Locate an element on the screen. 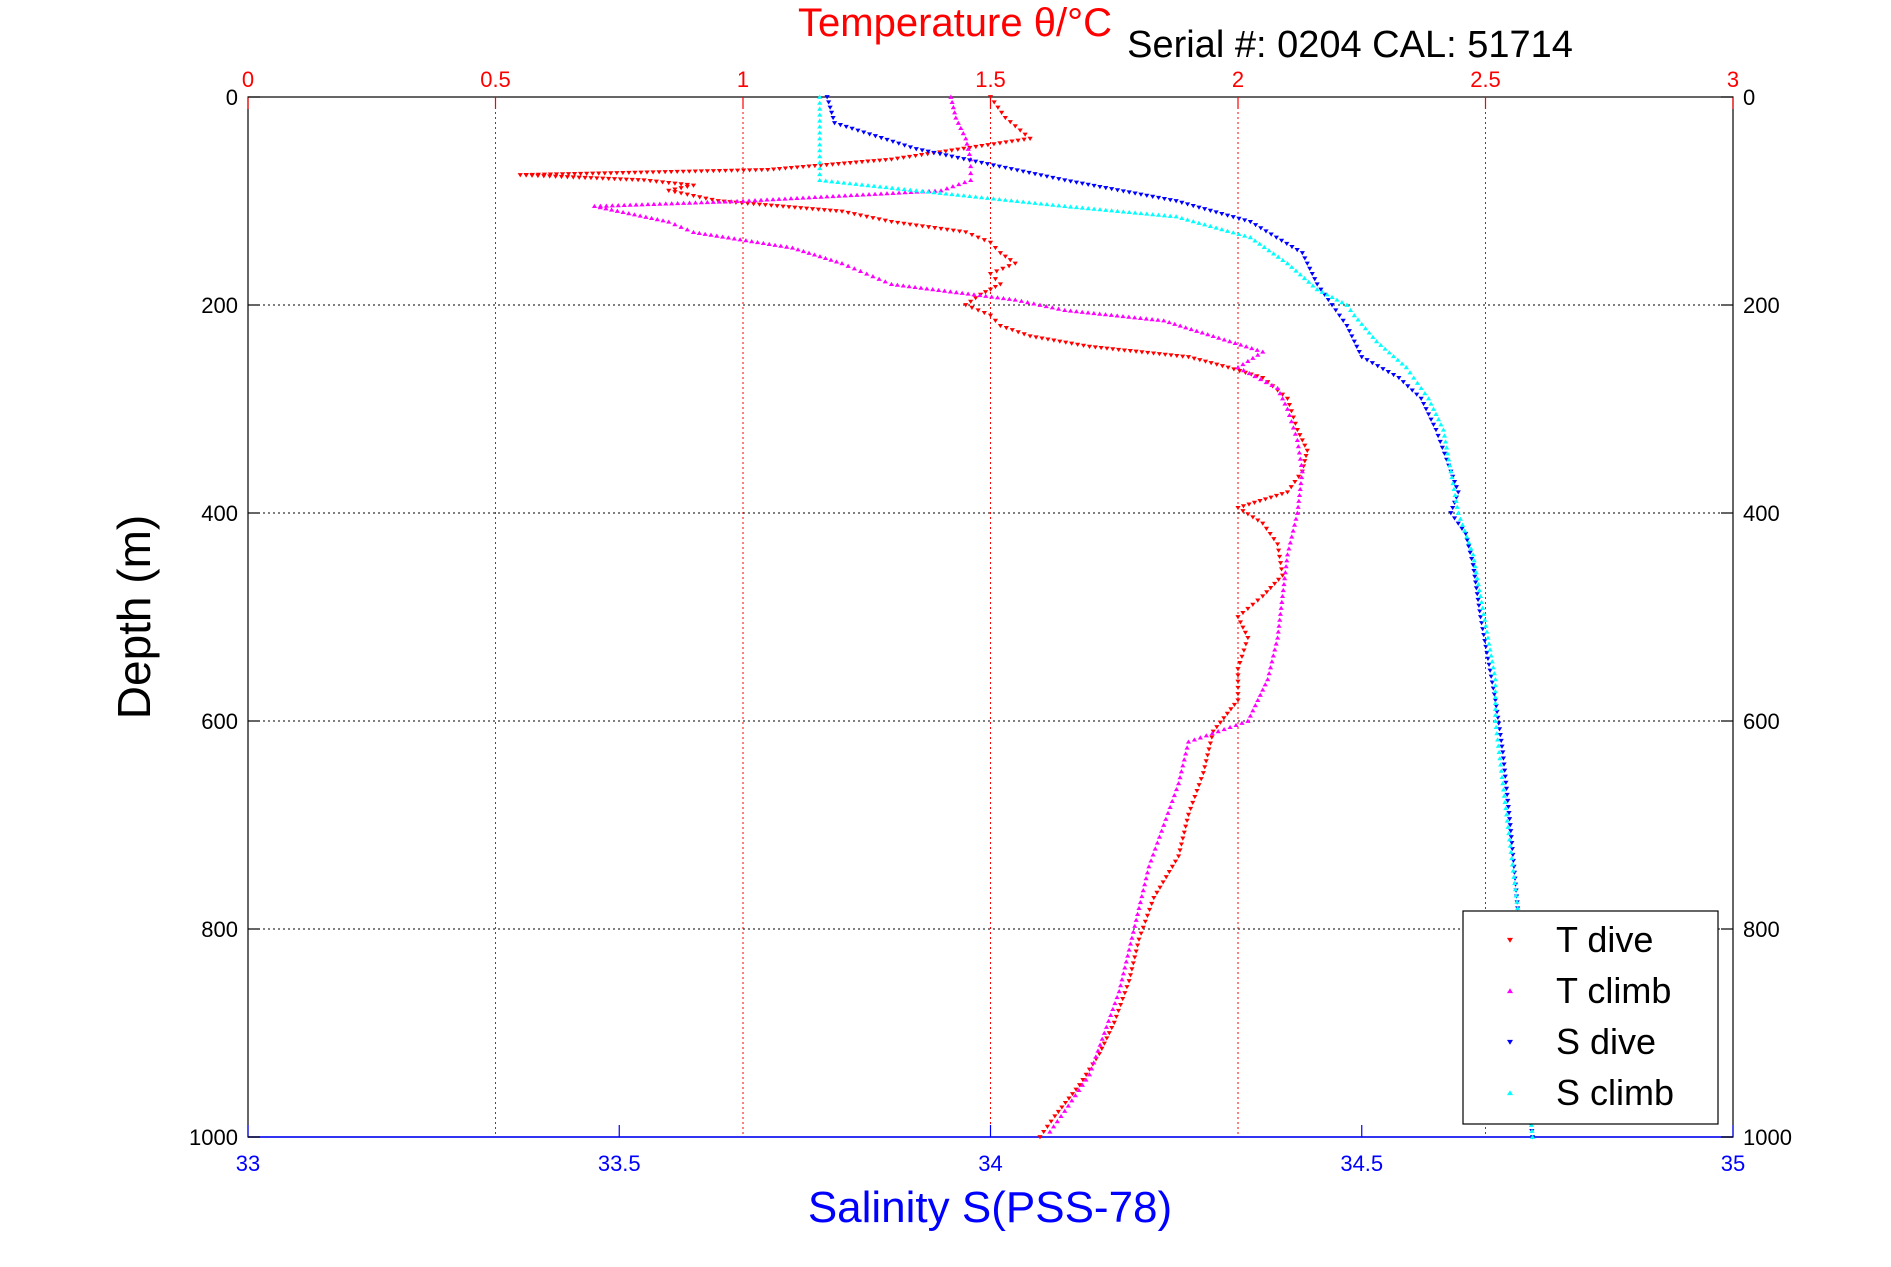  y-tick-label-right: 400 is located at coordinates (1761, 513).